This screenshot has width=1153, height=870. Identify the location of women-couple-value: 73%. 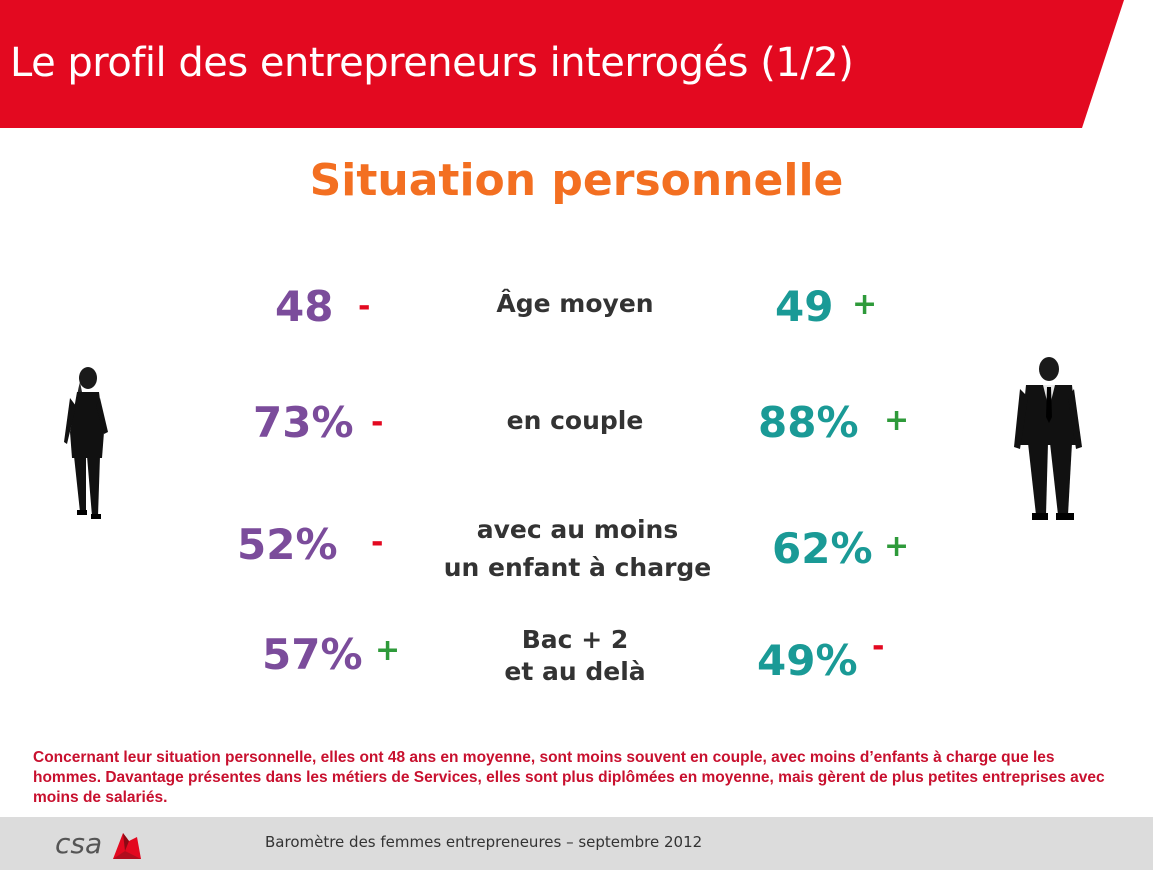
(303, 422).